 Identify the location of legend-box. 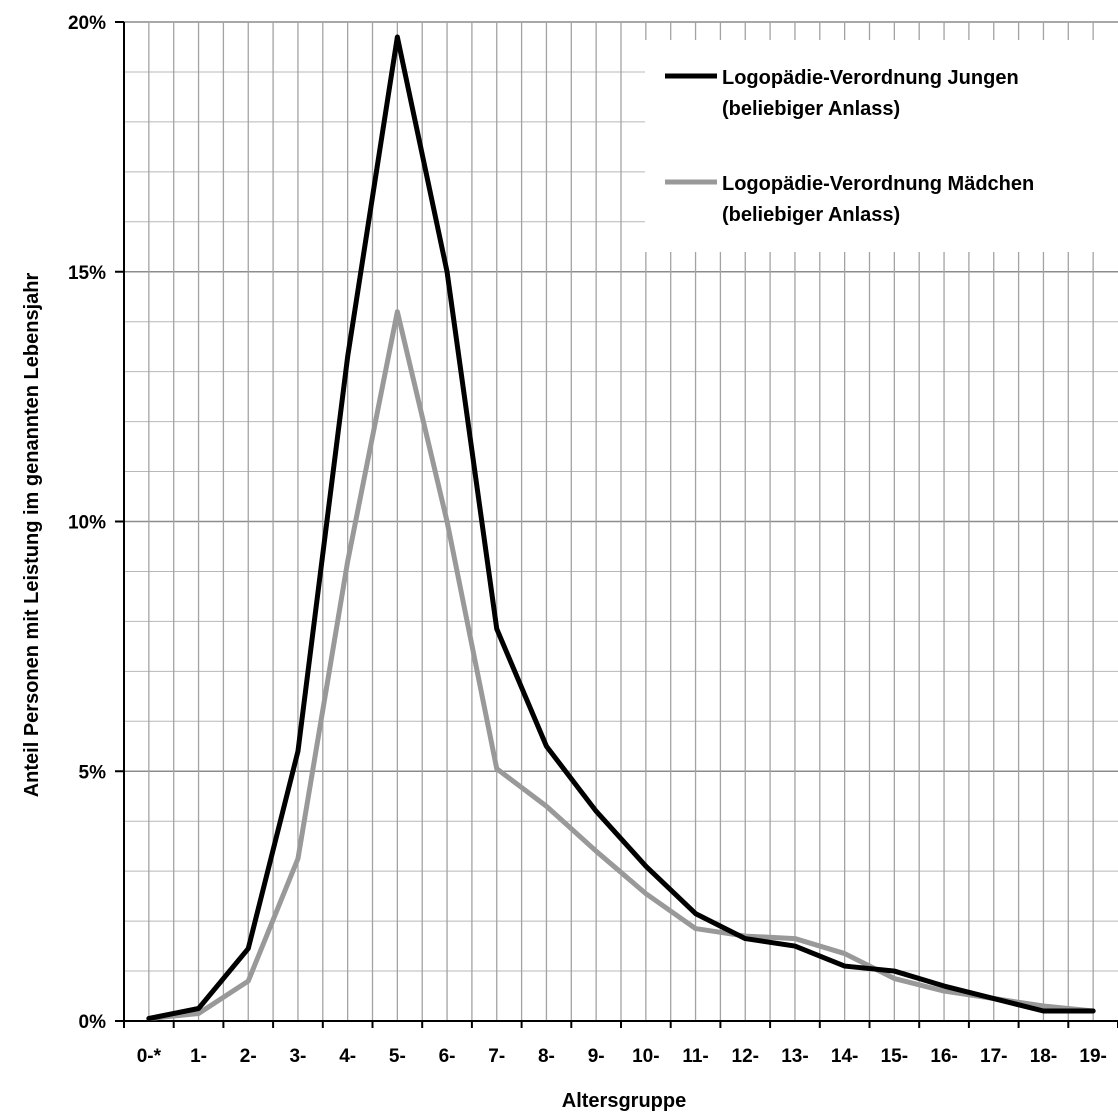
(881, 146).